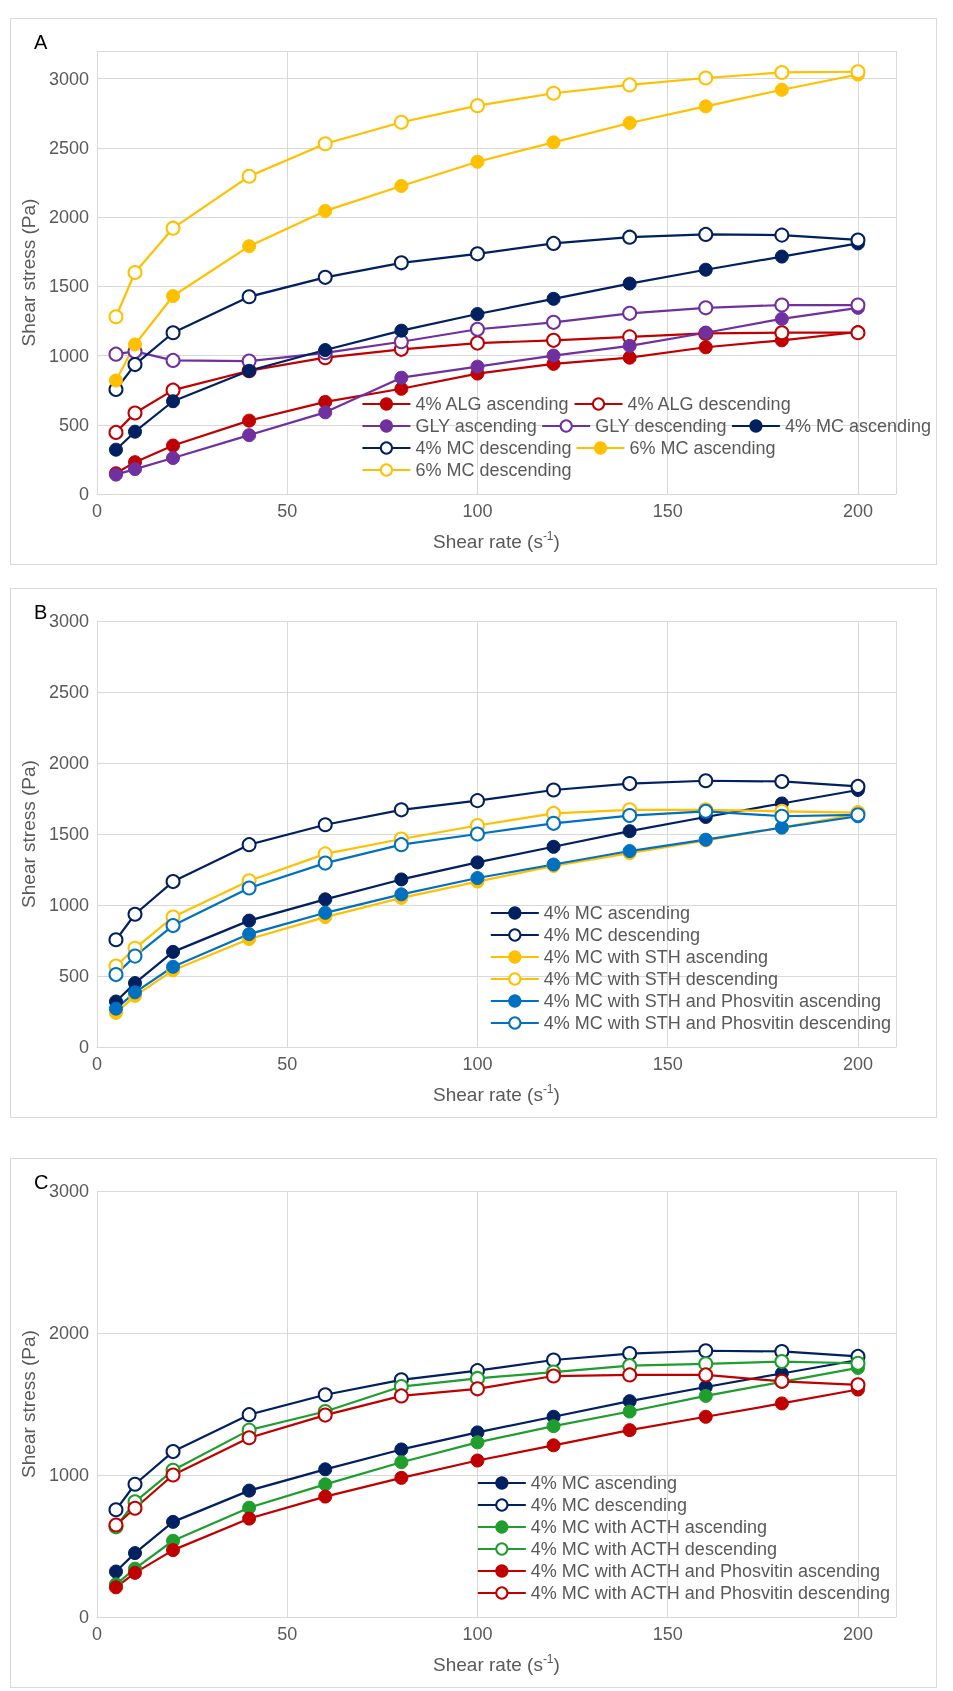 The height and width of the screenshot is (1691, 953). What do you see at coordinates (653, 1549) in the screenshot?
I see `legend-label: 4% MC with ACTH descending` at bounding box center [653, 1549].